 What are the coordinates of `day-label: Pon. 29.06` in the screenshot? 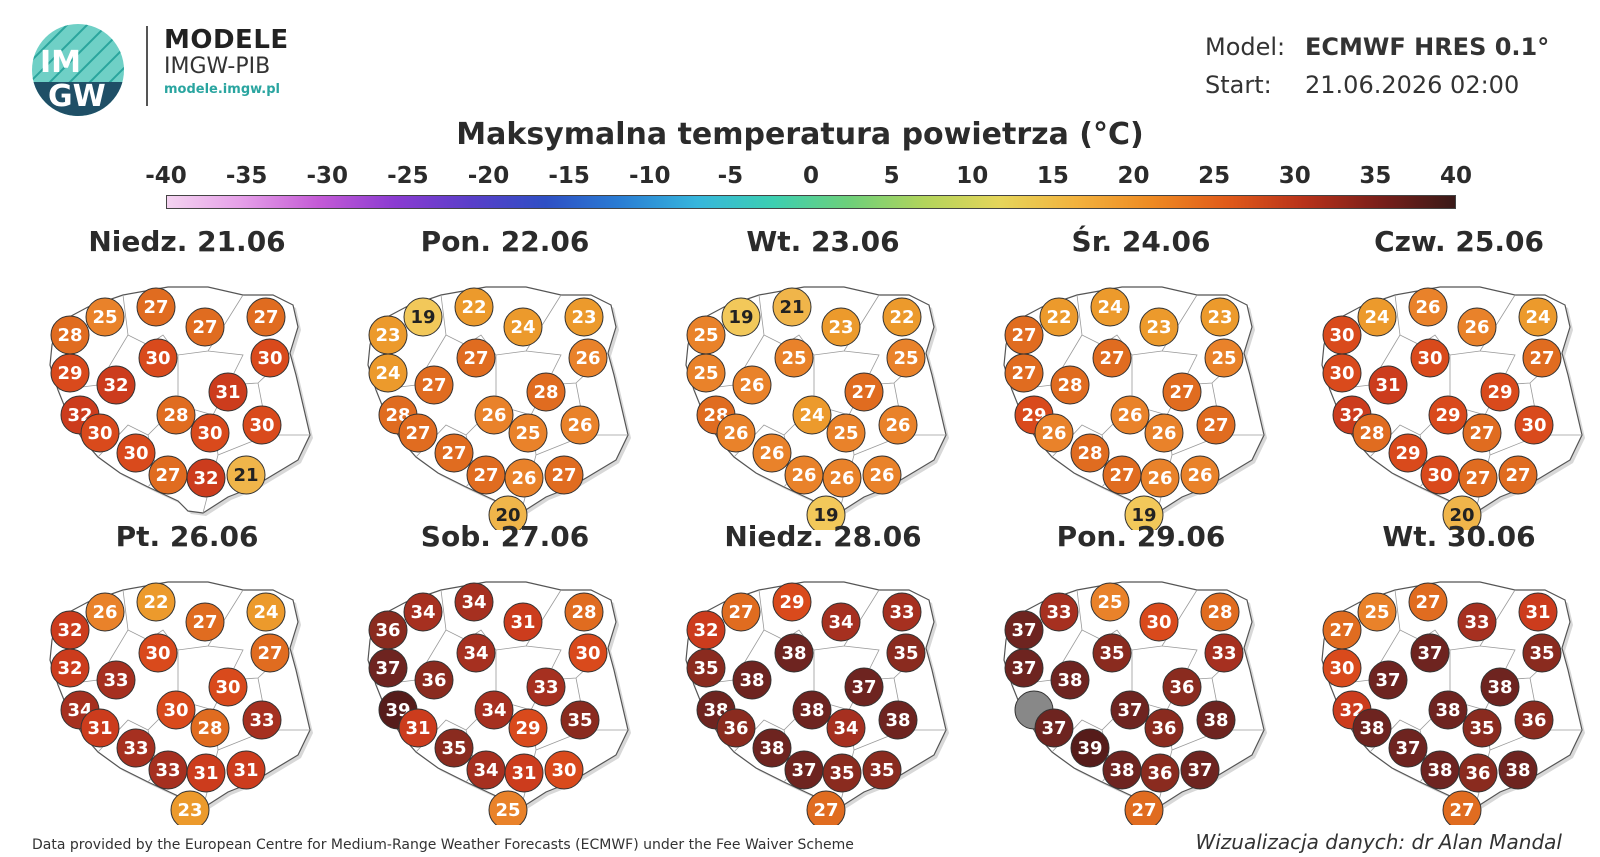 It's located at (1141, 536).